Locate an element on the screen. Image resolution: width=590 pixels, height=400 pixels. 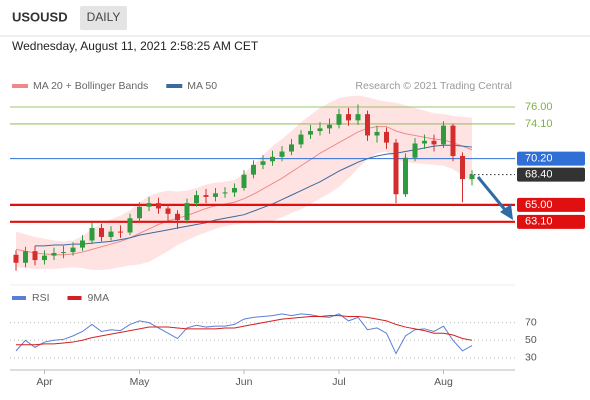
level-label: 65.00 is located at coordinates (539, 205).